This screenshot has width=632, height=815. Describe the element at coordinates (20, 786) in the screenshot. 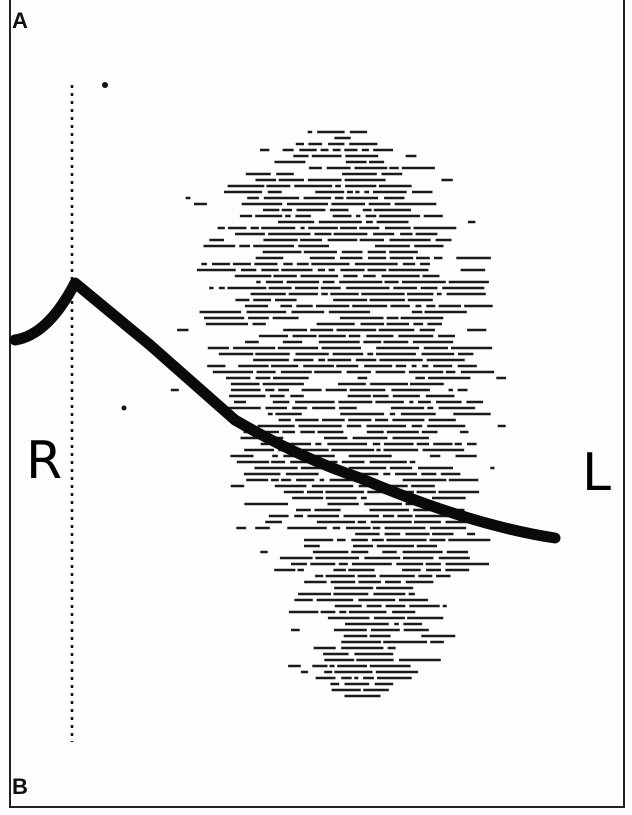

I see `panel-label: B` at that location.